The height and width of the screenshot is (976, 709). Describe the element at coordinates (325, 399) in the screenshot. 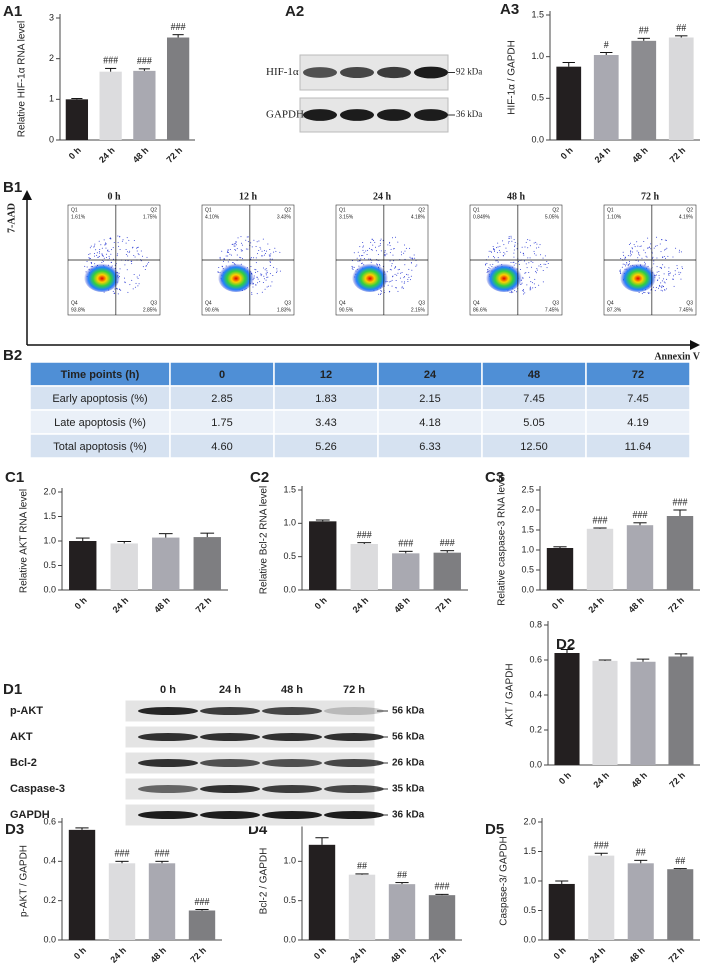

I see `table-cell-text: 1.83` at that location.